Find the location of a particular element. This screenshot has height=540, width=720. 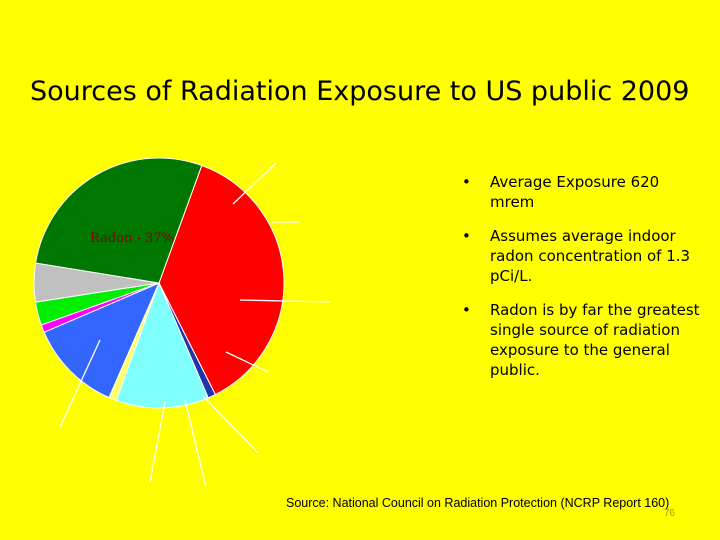

bullet-text: Average Exposure 620 mrem is located at coordinates (575, 192).